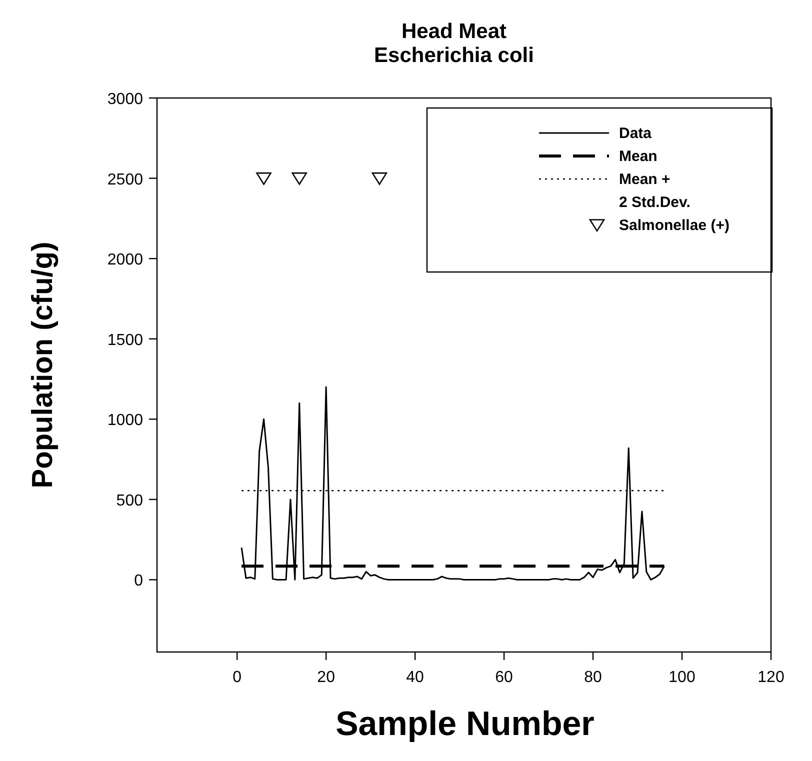  What do you see at coordinates (415, 677) in the screenshot?
I see `x-tick-label: 40` at bounding box center [415, 677].